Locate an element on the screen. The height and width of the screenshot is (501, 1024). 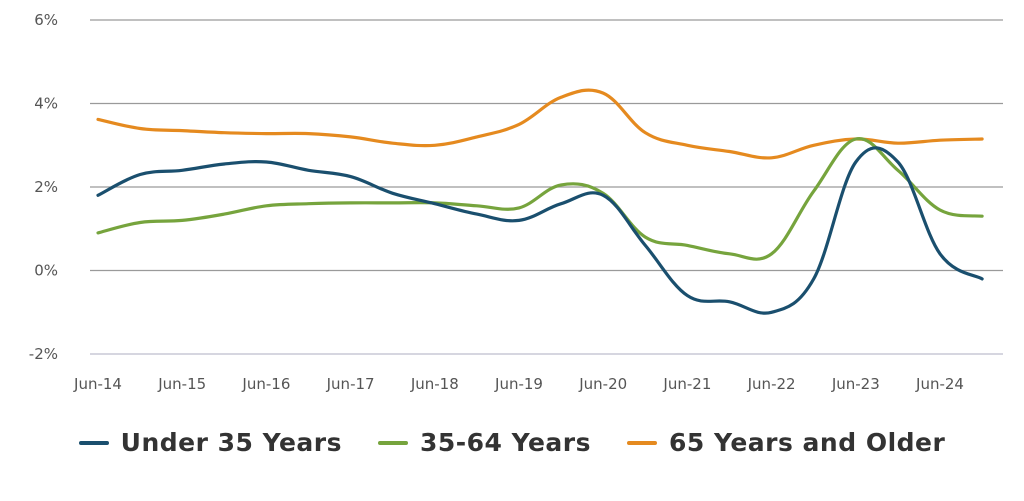
legend-item-35-64: 35-64 Years is located at coordinates (484, 442).